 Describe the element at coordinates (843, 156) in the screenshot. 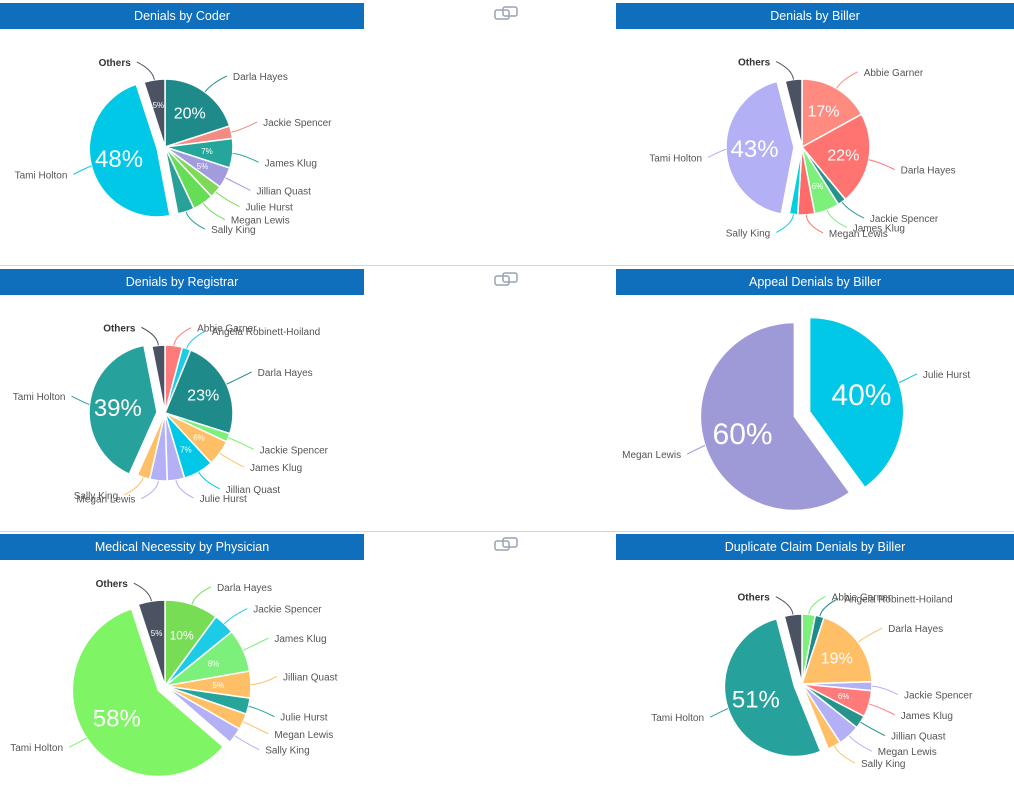

I see `slice-percent-label: 22%` at that location.